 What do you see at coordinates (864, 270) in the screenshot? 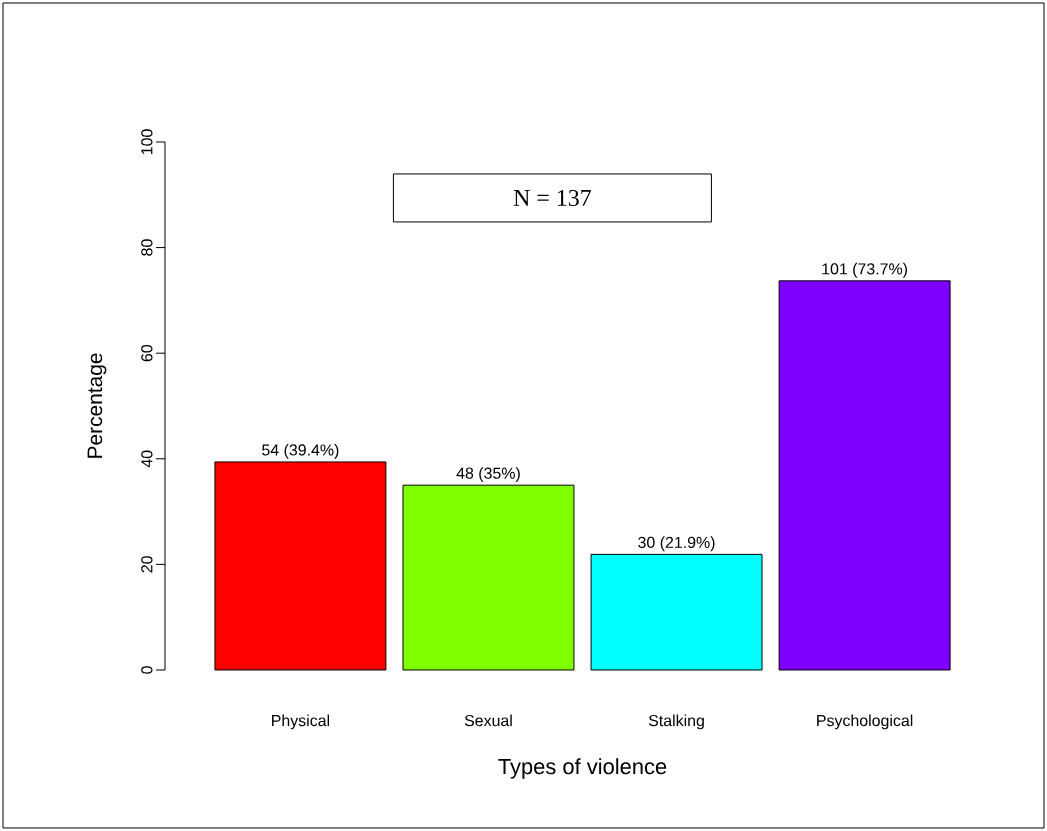
I see `data-label: 101 (73.7%)` at bounding box center [864, 270].